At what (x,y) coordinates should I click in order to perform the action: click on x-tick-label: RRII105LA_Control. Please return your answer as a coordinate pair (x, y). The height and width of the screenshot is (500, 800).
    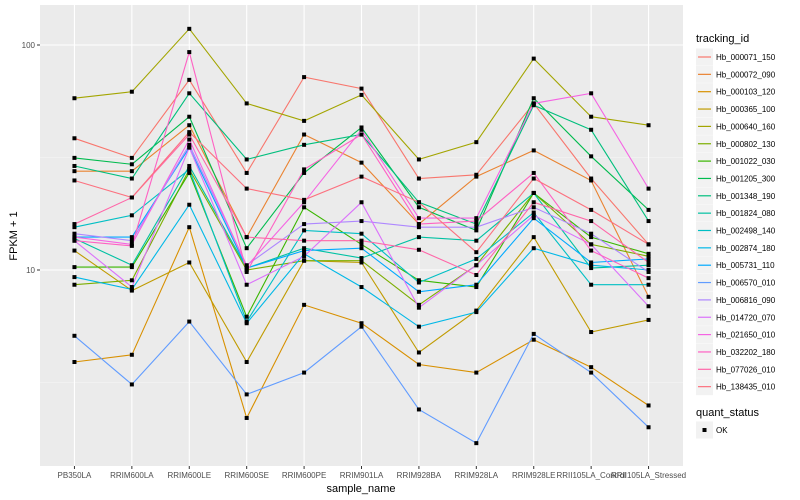
    Looking at the image, I should click on (591, 475).